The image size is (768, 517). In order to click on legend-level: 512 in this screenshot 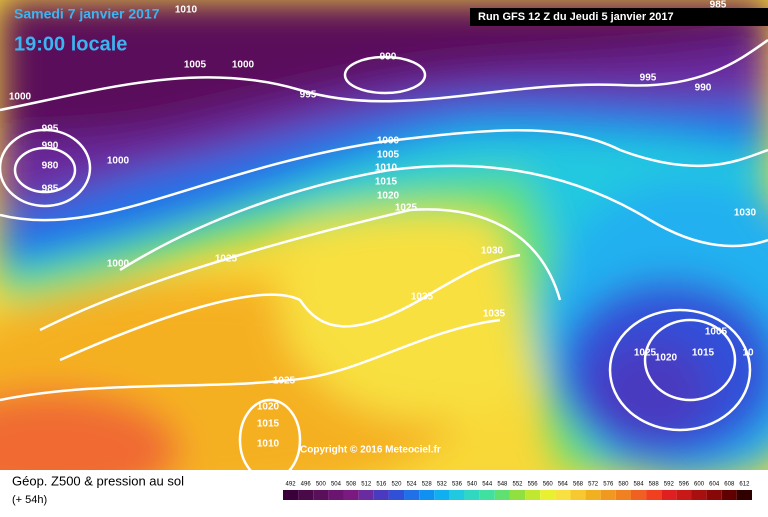, I will do `click(366, 485)`.